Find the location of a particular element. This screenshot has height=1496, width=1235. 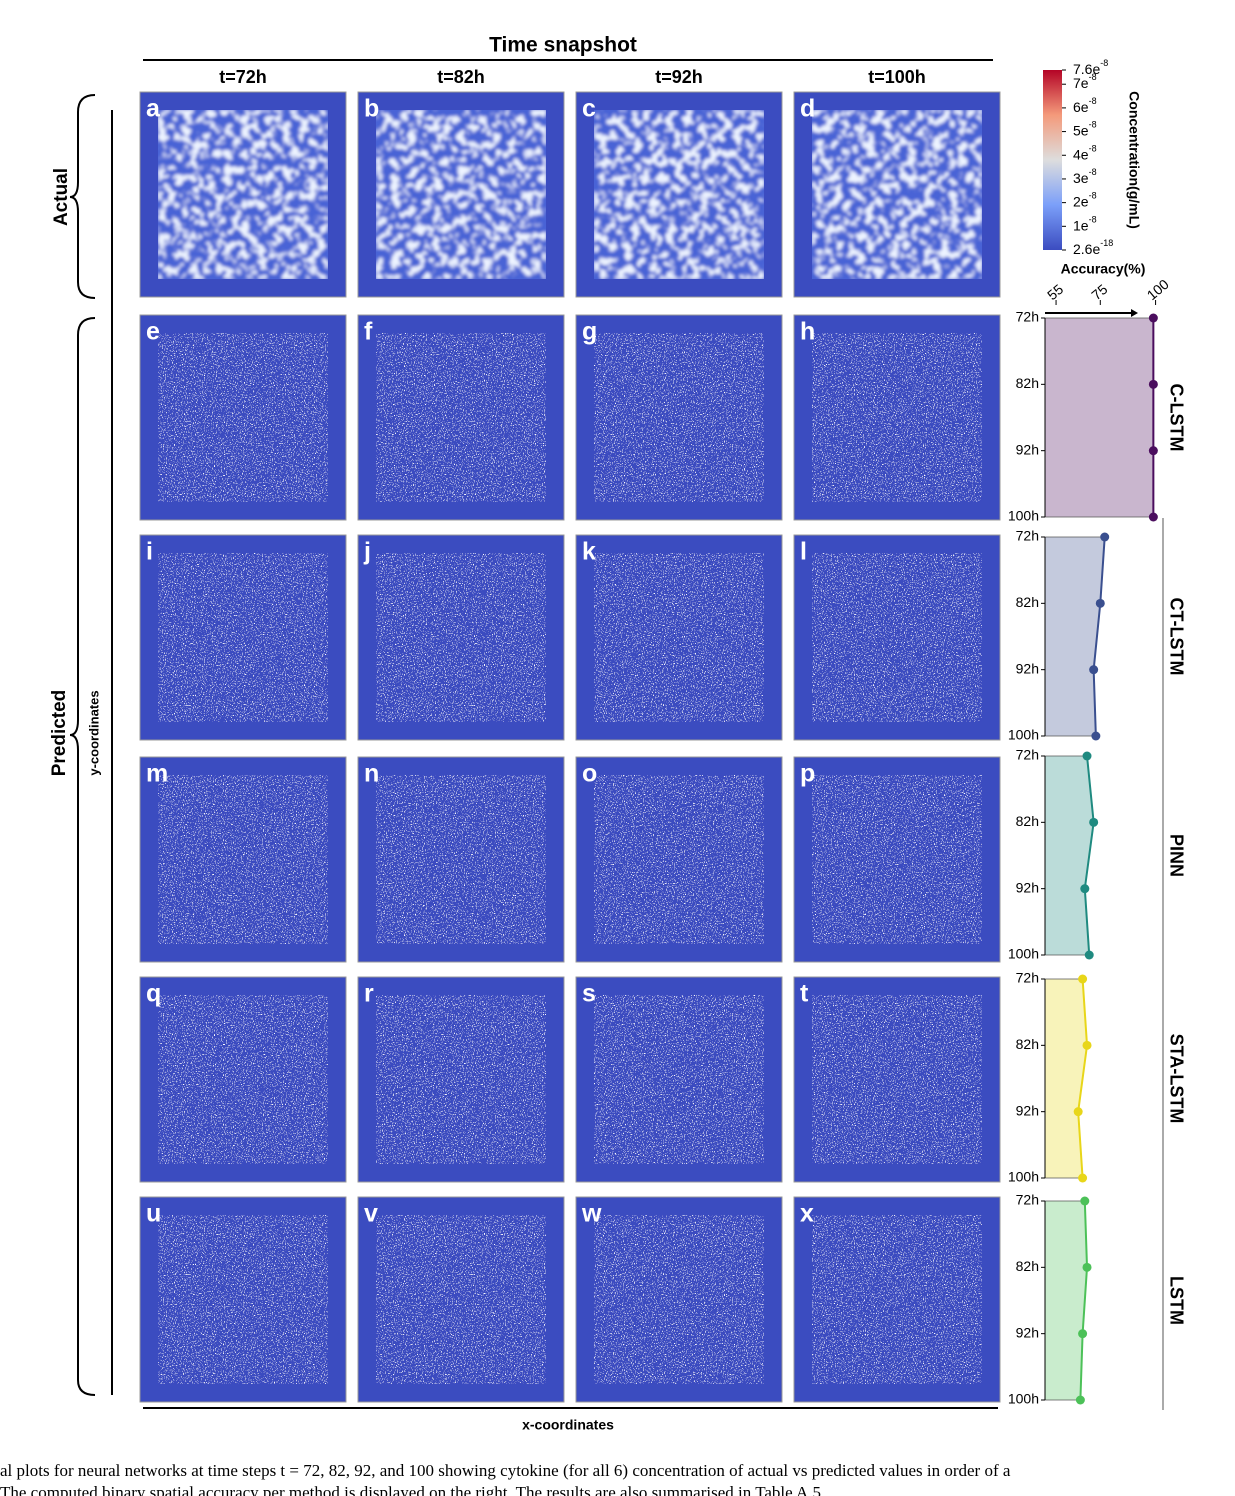

panel-letter: v is located at coordinates (371, 1214).